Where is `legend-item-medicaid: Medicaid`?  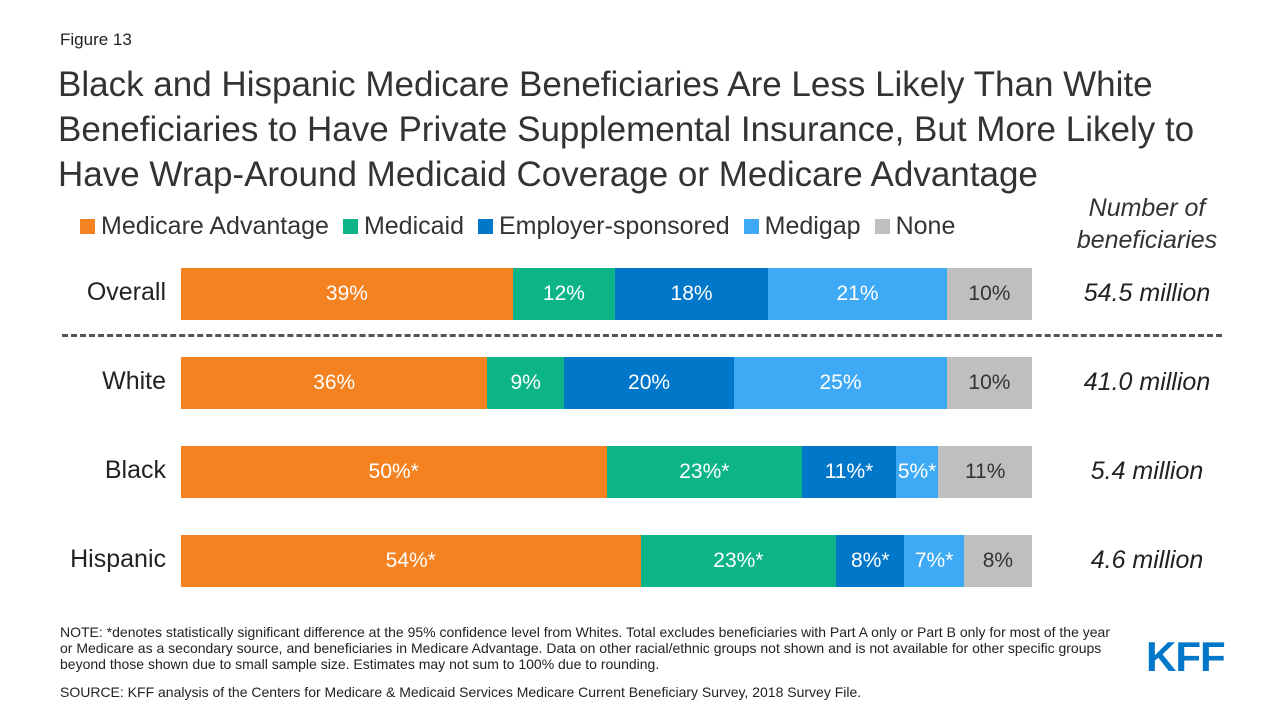
legend-item-medicaid: Medicaid is located at coordinates (403, 226).